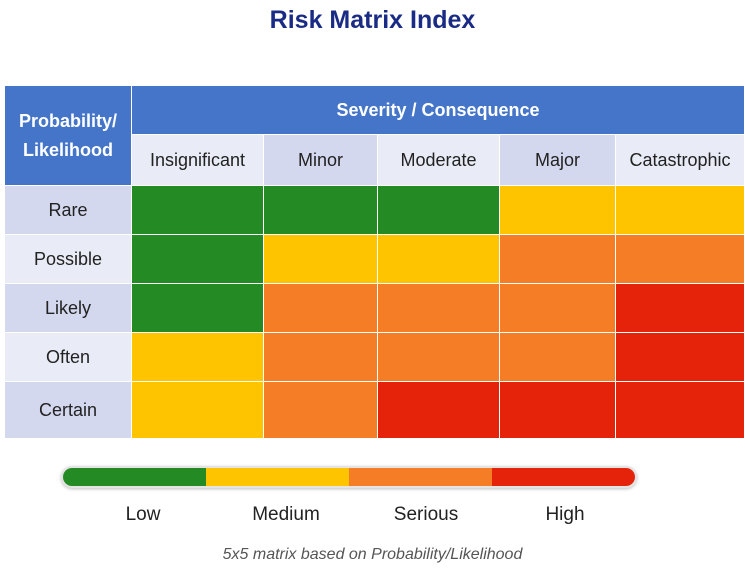  What do you see at coordinates (563, 477) in the screenshot?
I see `legend-swatch-high` at bounding box center [563, 477].